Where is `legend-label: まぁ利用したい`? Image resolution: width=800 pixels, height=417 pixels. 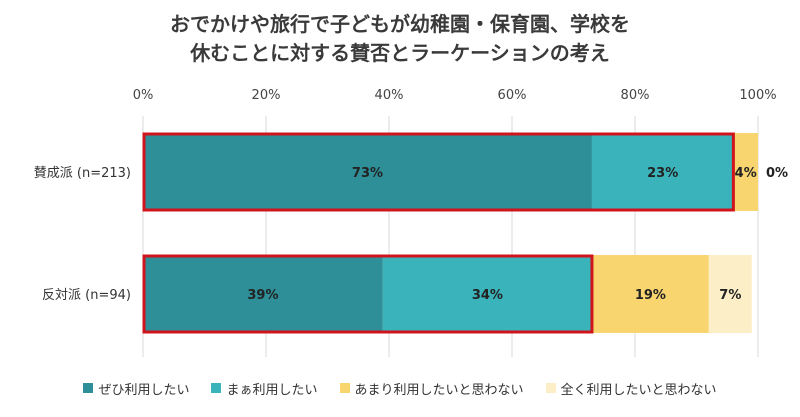
legend-label: まぁ利用したい is located at coordinates (272, 390).